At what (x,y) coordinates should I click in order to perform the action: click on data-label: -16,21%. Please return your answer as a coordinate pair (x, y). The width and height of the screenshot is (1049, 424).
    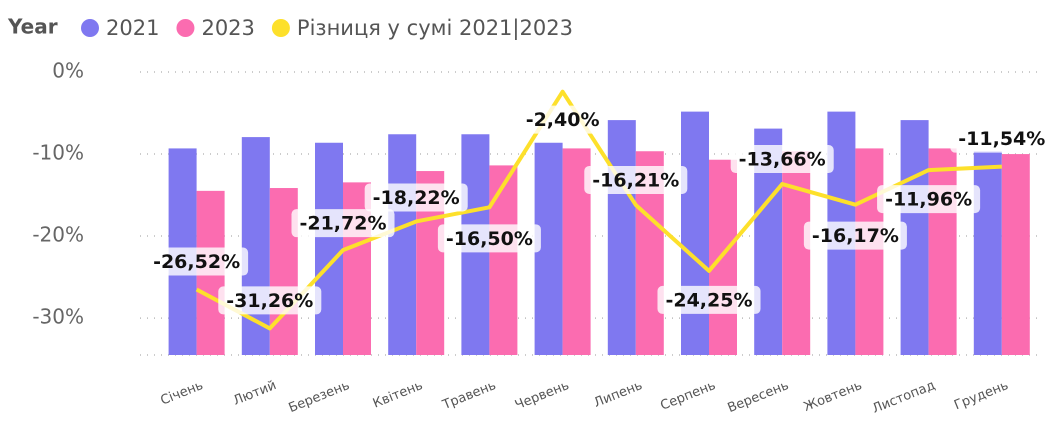
    Looking at the image, I should click on (635, 180).